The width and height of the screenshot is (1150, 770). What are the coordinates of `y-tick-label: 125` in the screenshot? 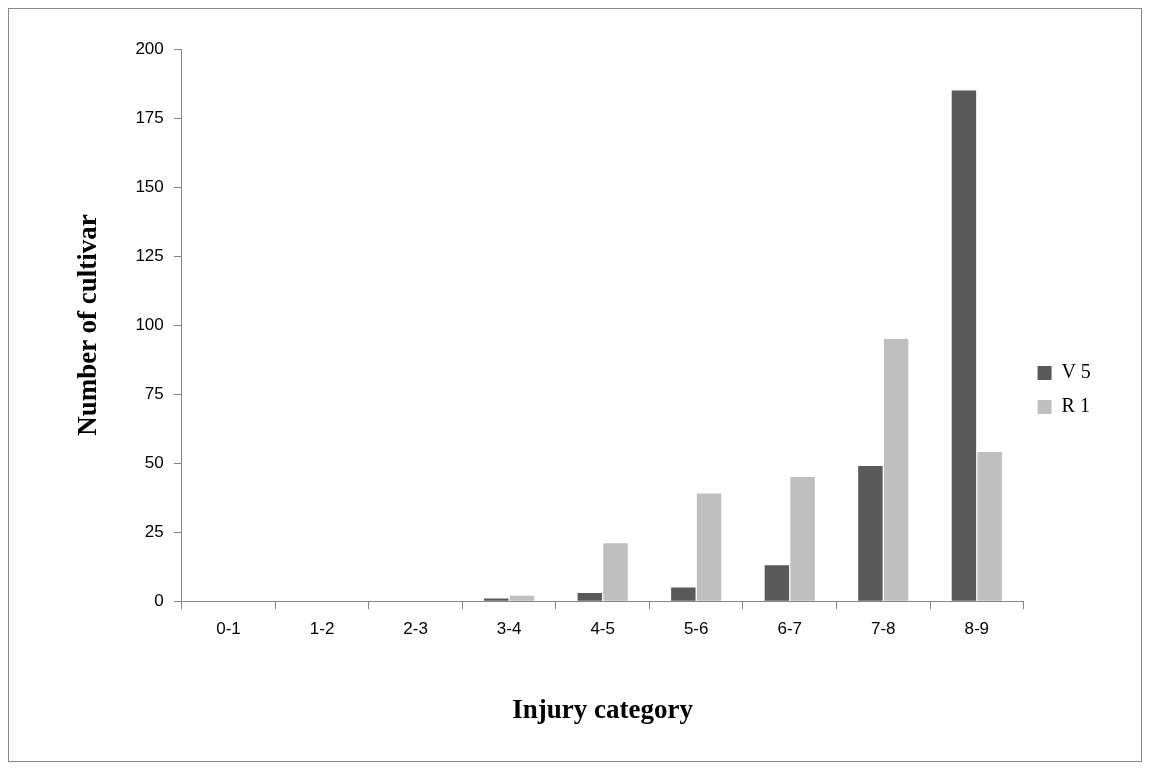 It's located at (149, 255).